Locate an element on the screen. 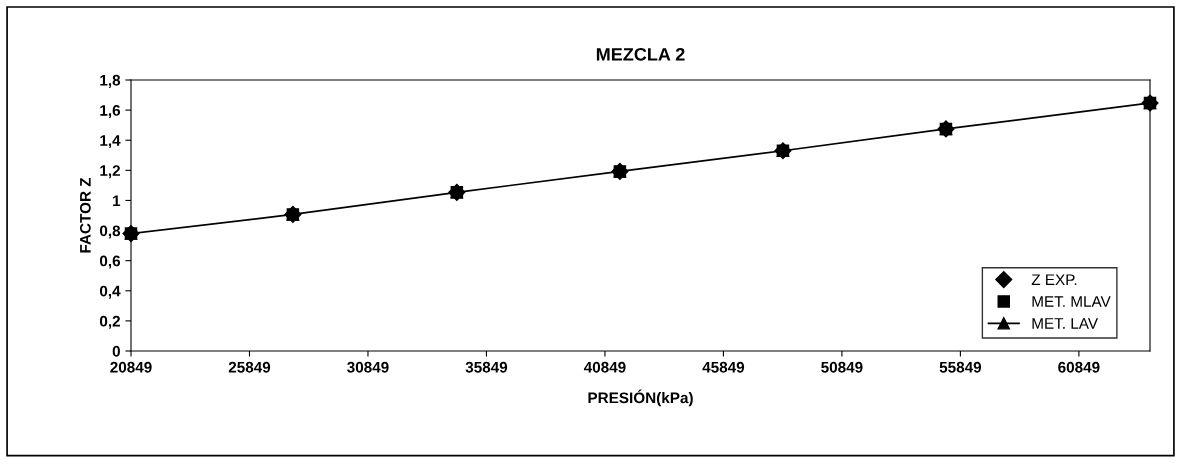 Image resolution: width=1181 pixels, height=465 pixels. y-tick-label: 1,6 is located at coordinates (110, 111).